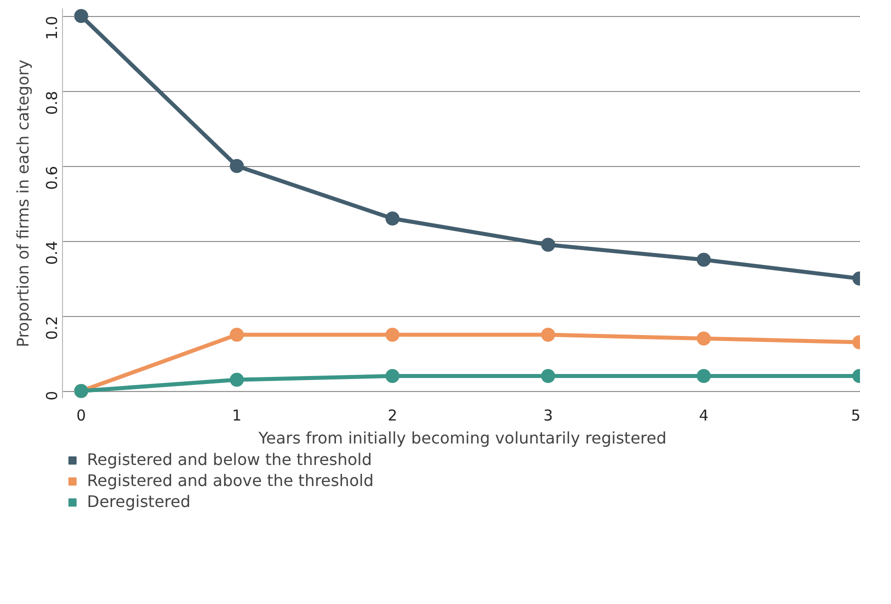 Image resolution: width=891 pixels, height=604 pixels. I want to click on y-tick-label: 0.8, so click(52, 102).